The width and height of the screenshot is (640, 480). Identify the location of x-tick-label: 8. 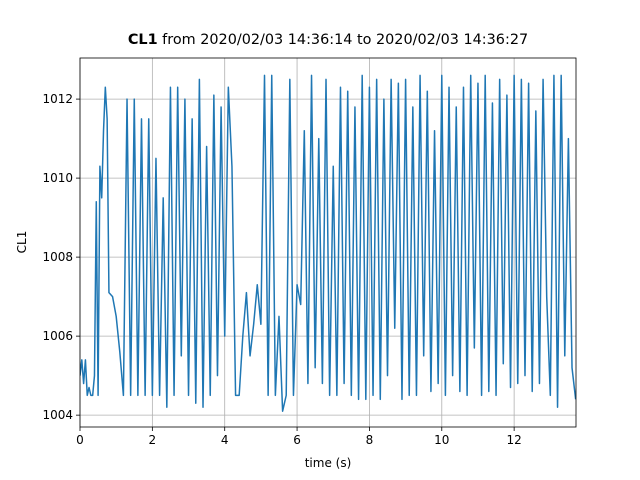
(370, 440).